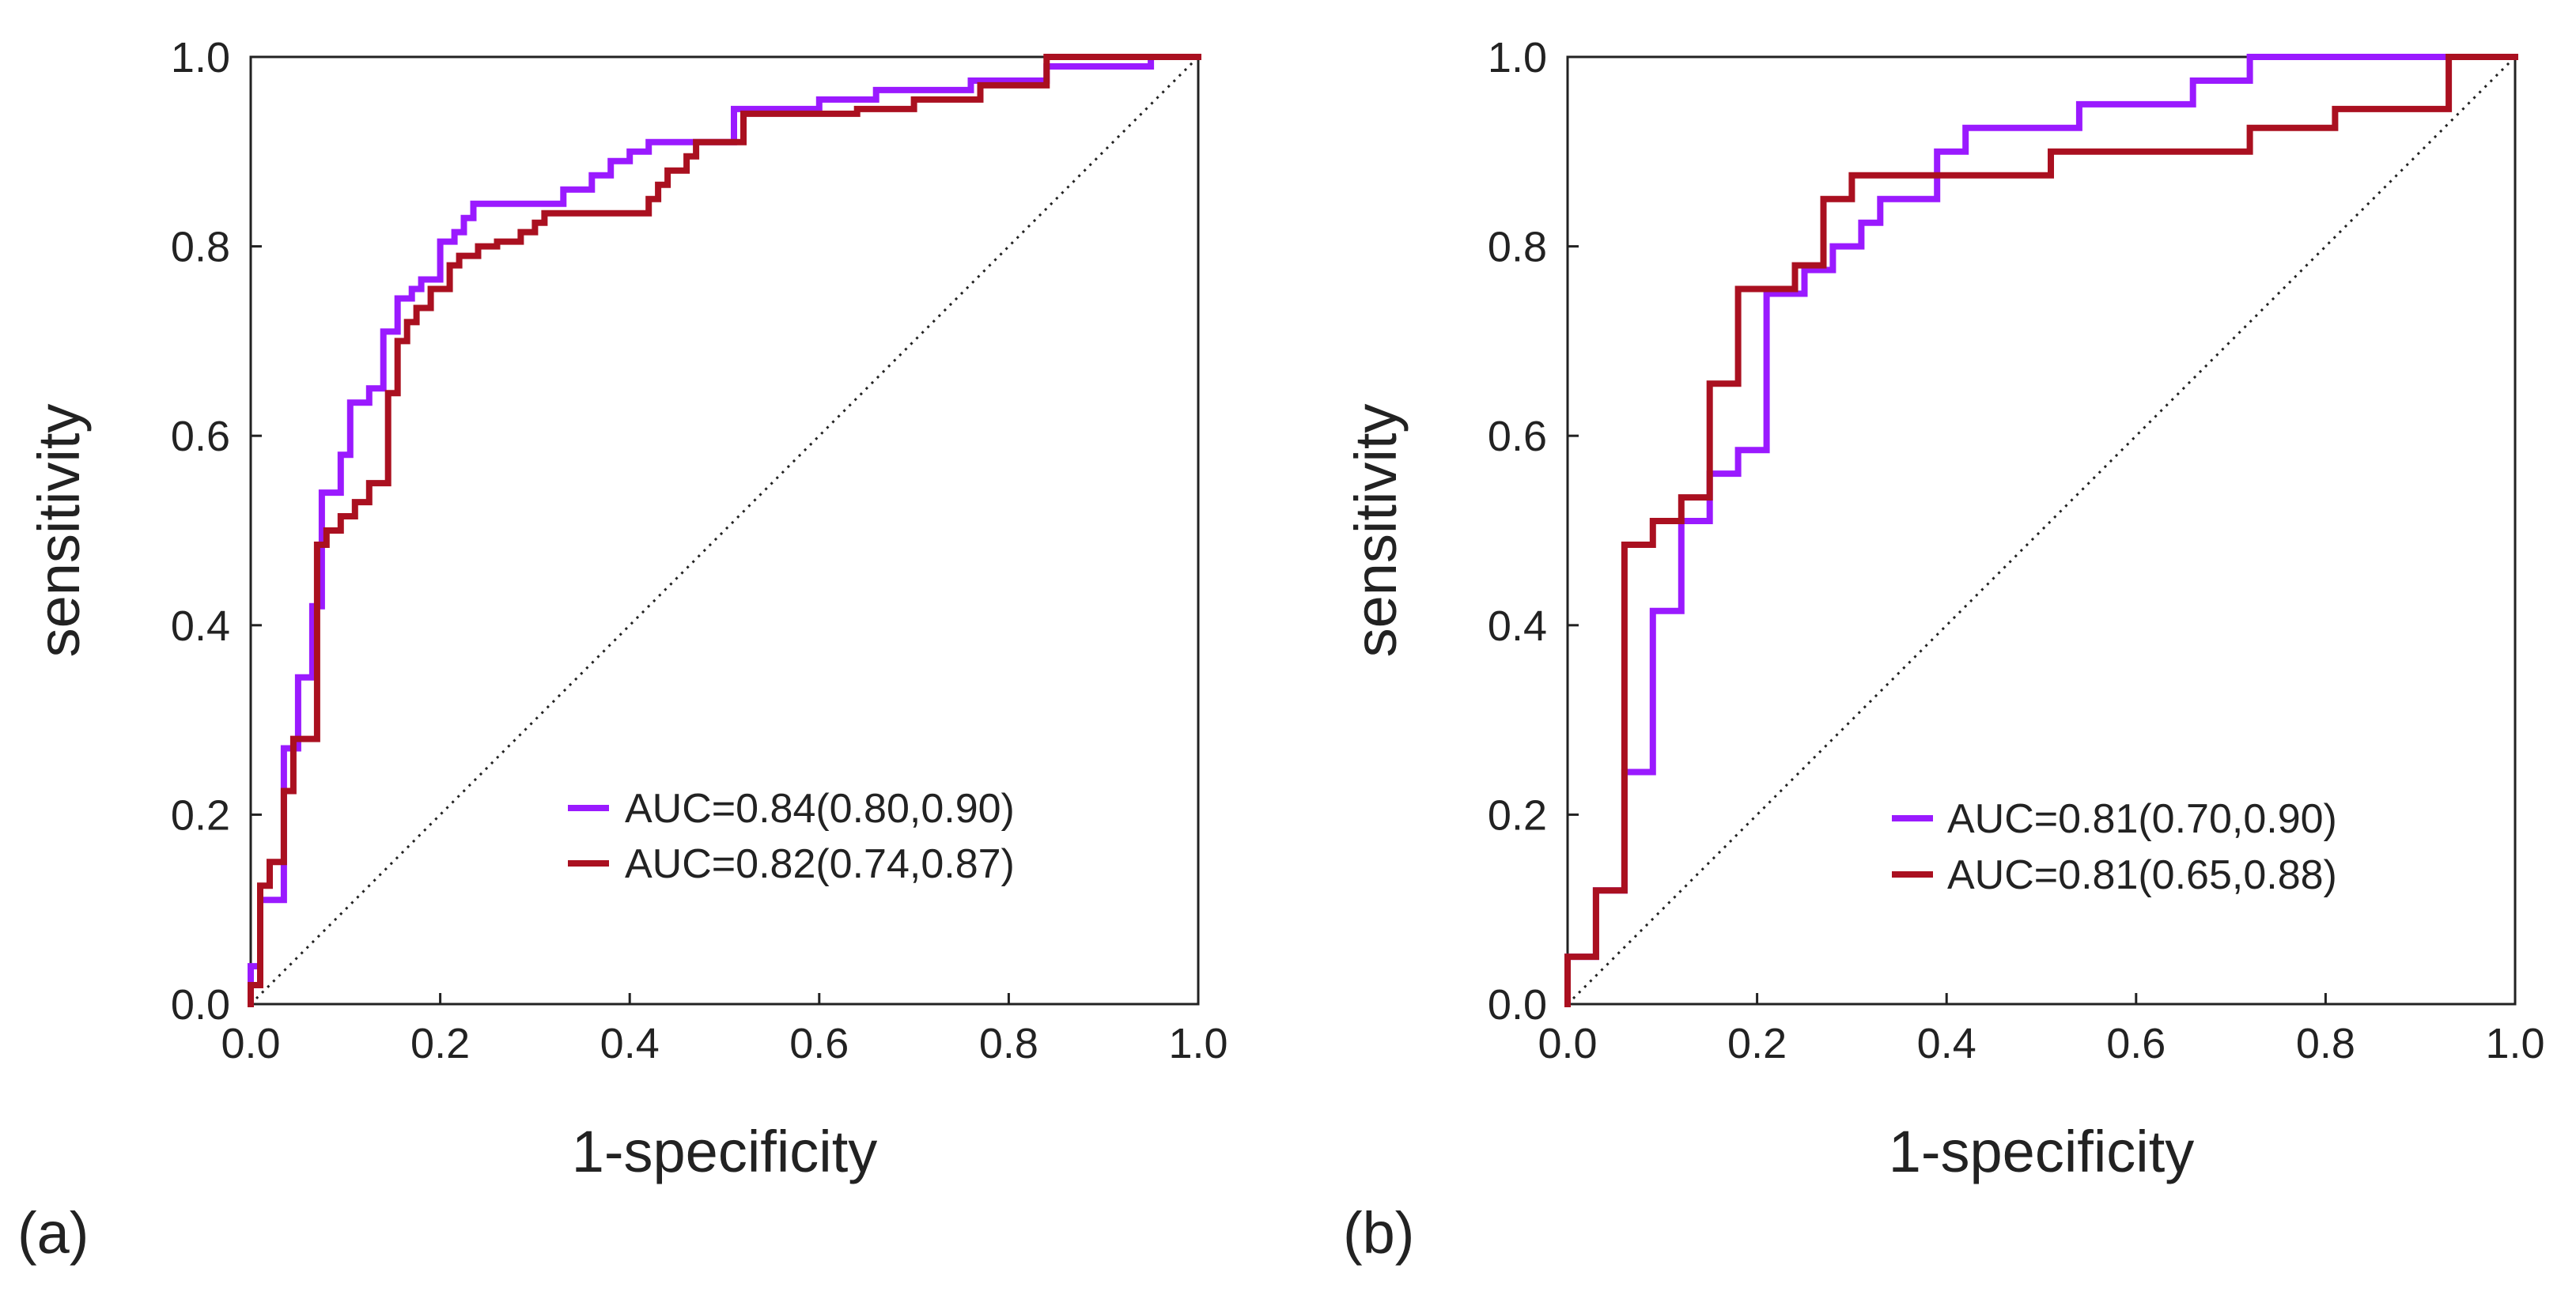 This screenshot has height=1299, width=2576. Describe the element at coordinates (2142, 819) in the screenshot. I see `legend-label-series-1: AUC=0.81(0.70,0.90)` at that location.